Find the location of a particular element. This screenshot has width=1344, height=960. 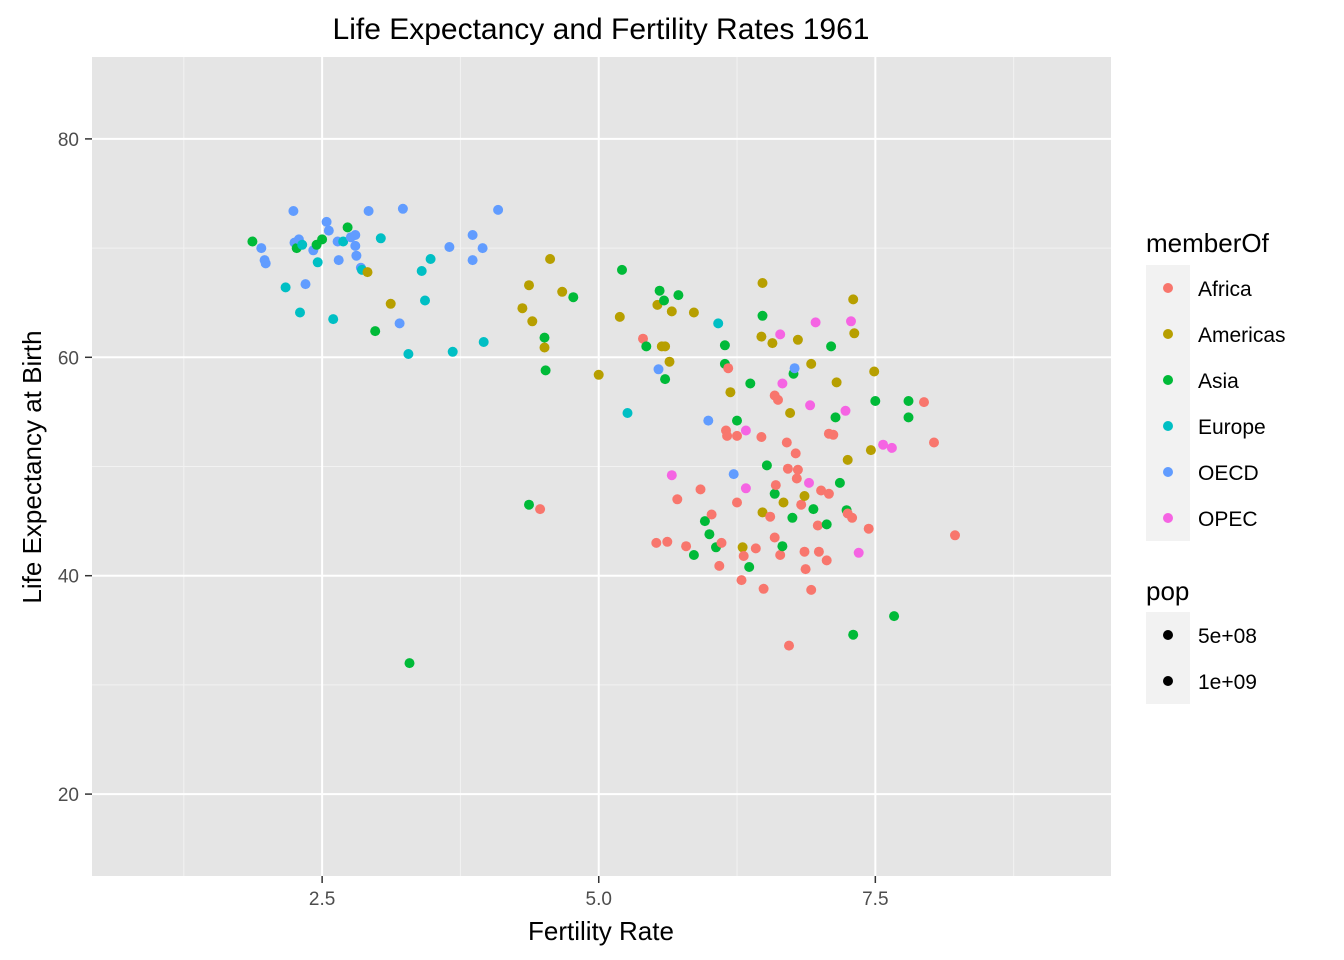

size-legend-title: pop is located at coordinates (1167, 591).